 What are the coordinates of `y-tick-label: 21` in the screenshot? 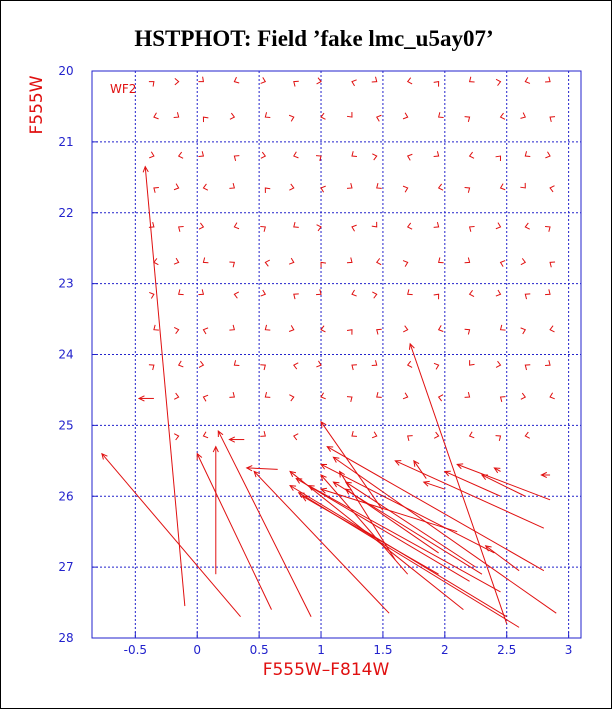 It's located at (65, 142).